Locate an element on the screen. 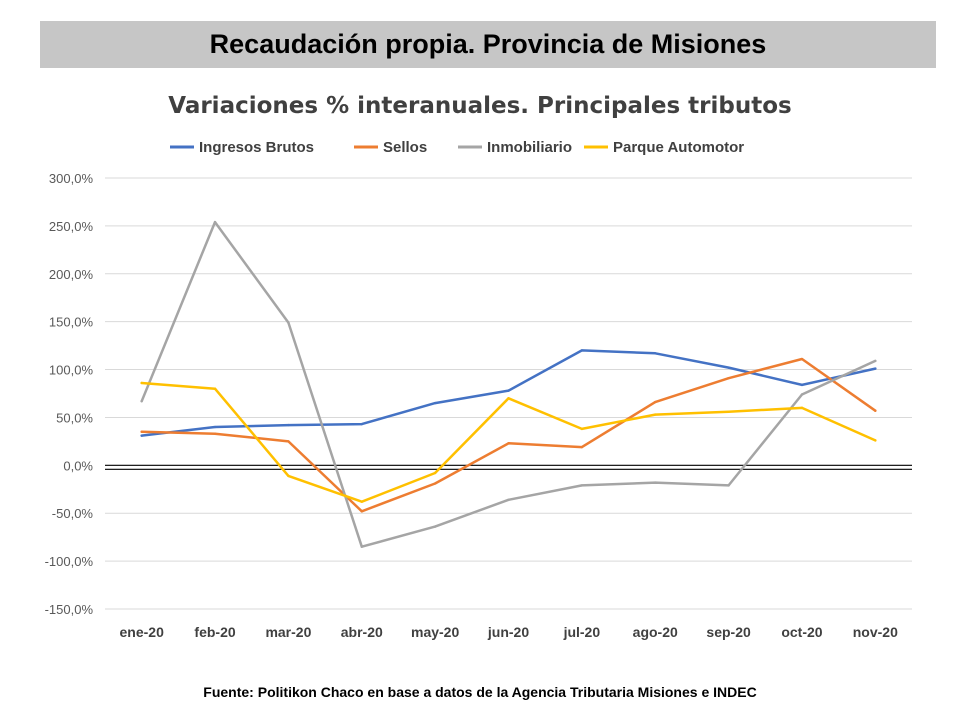 This screenshot has width=960, height=720. x-tick-label: abr-20 is located at coordinates (362, 632).